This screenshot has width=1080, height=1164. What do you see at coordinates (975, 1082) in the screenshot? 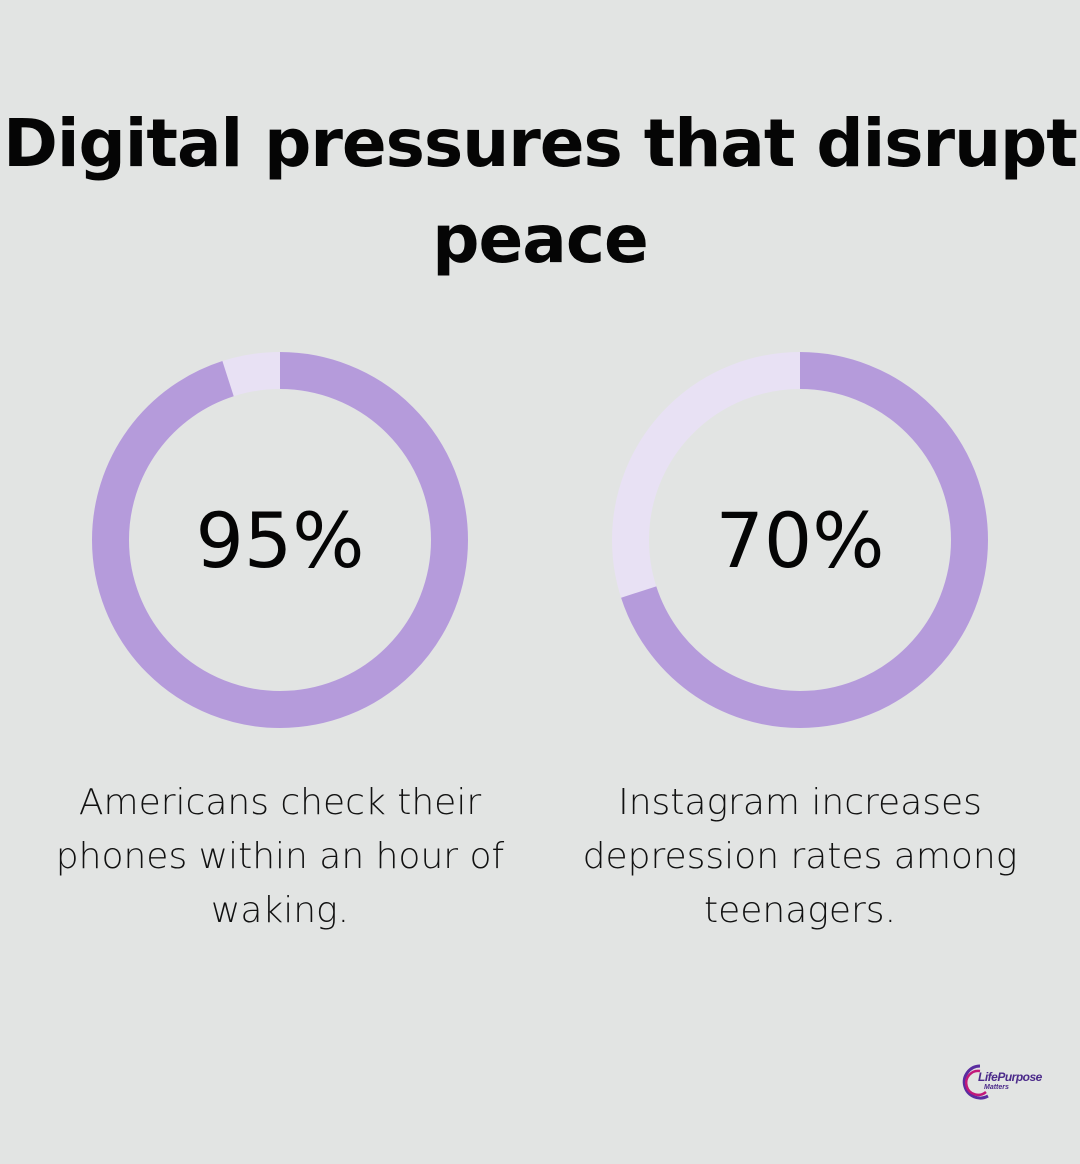
I see `logo-swoosh-icon` at bounding box center [975, 1082].